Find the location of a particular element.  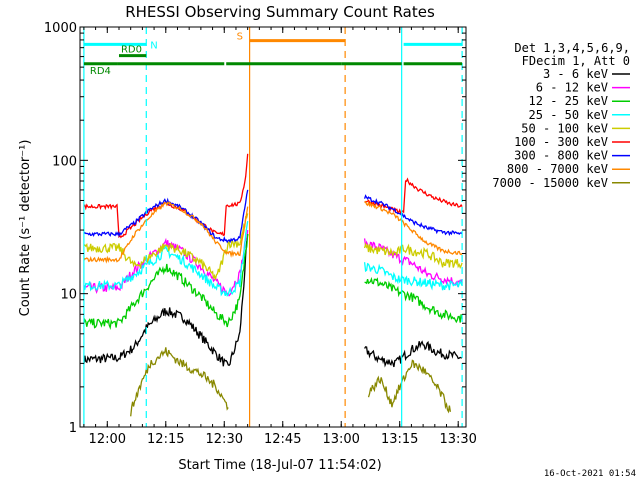

y-tick-label-100: 100 is located at coordinates (64, 161).